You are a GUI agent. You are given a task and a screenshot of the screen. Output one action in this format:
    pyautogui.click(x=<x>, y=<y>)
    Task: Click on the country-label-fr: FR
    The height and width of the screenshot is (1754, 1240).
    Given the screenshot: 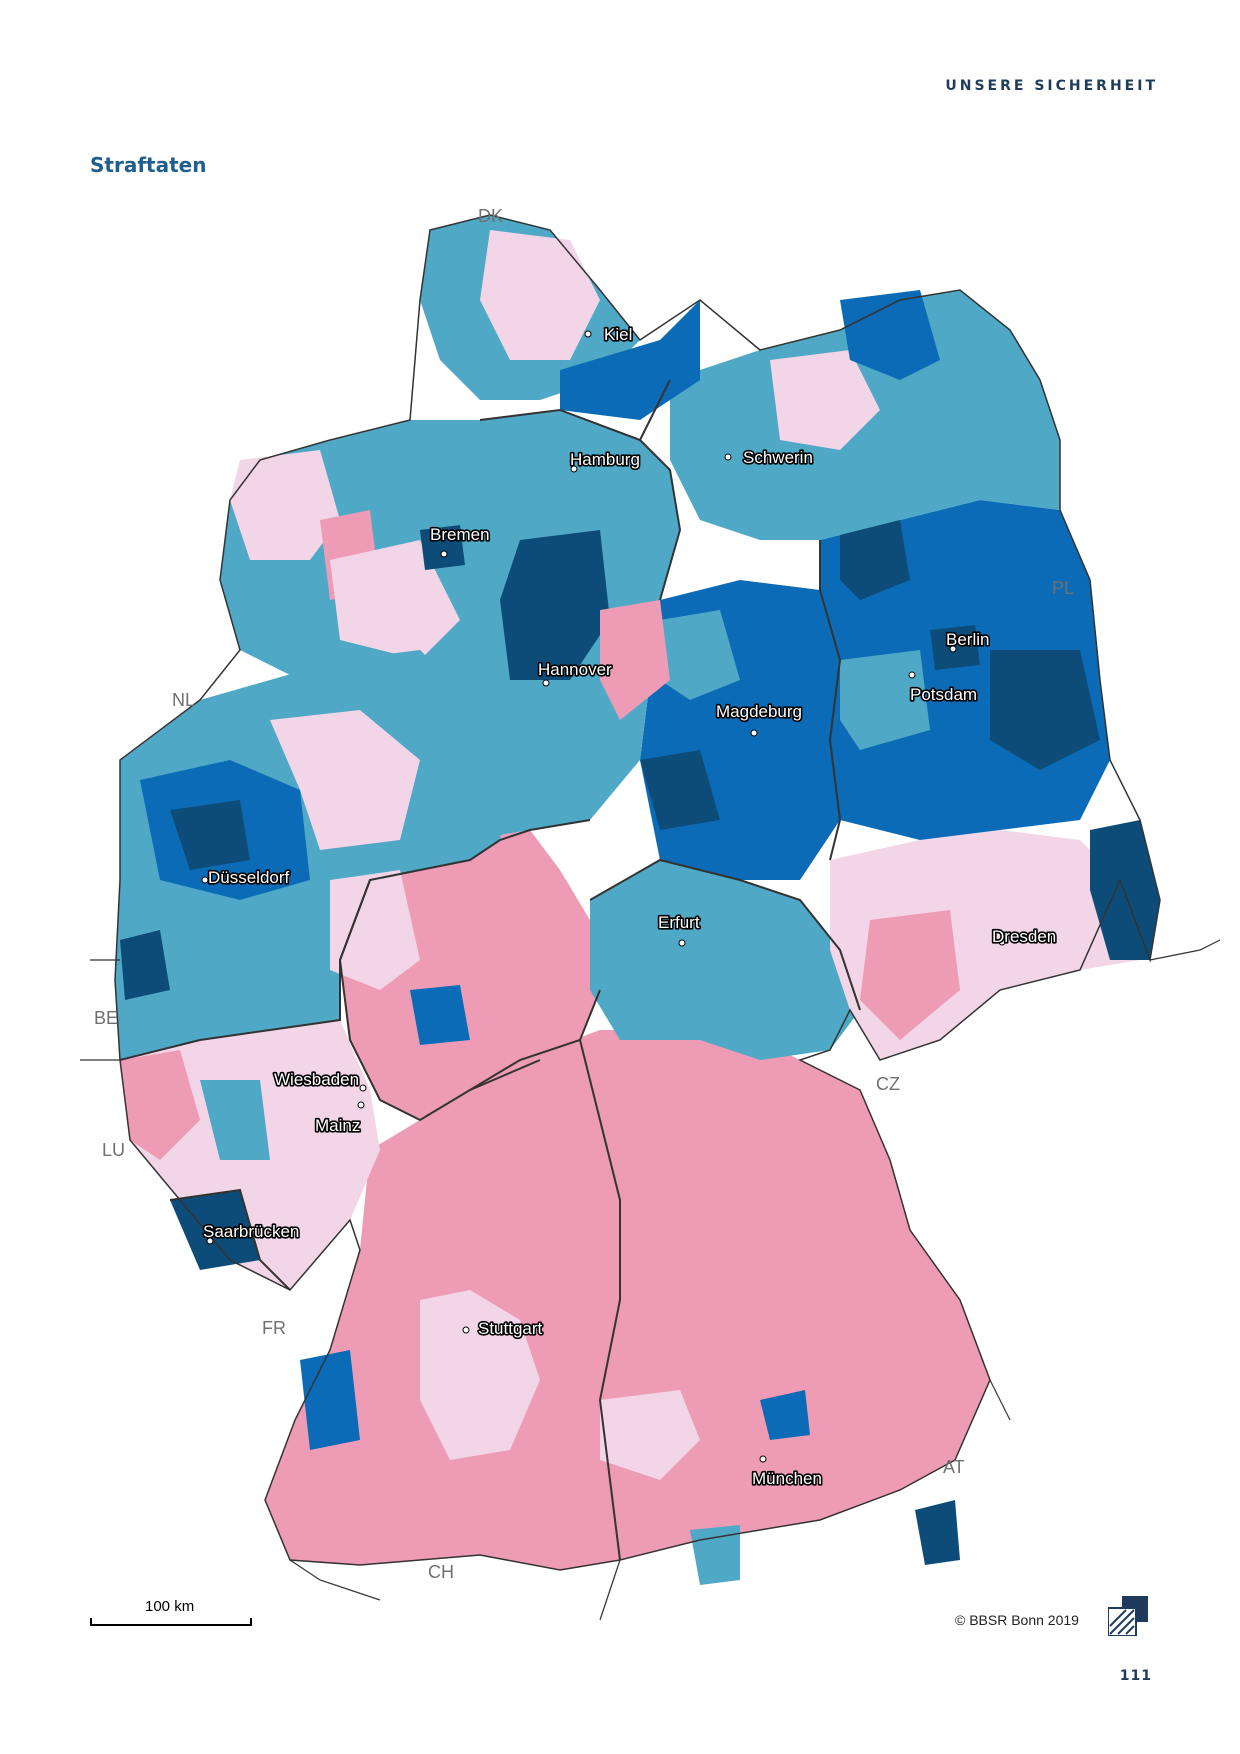 What is the action you would take?
    pyautogui.click(x=274, y=1328)
    